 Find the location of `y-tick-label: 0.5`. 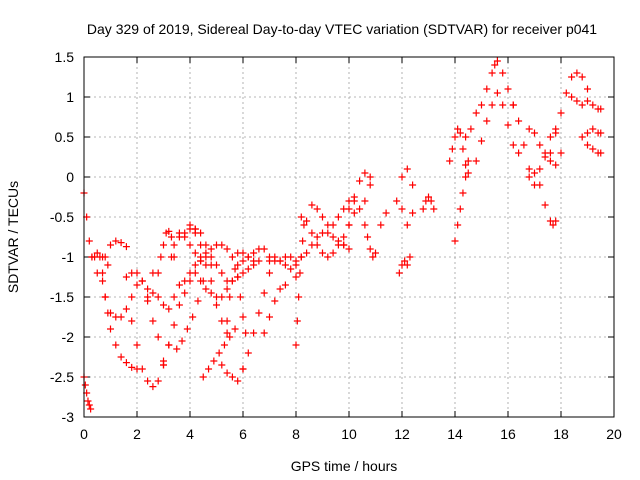

y-tick-label: 0.5 is located at coordinates (65, 137).